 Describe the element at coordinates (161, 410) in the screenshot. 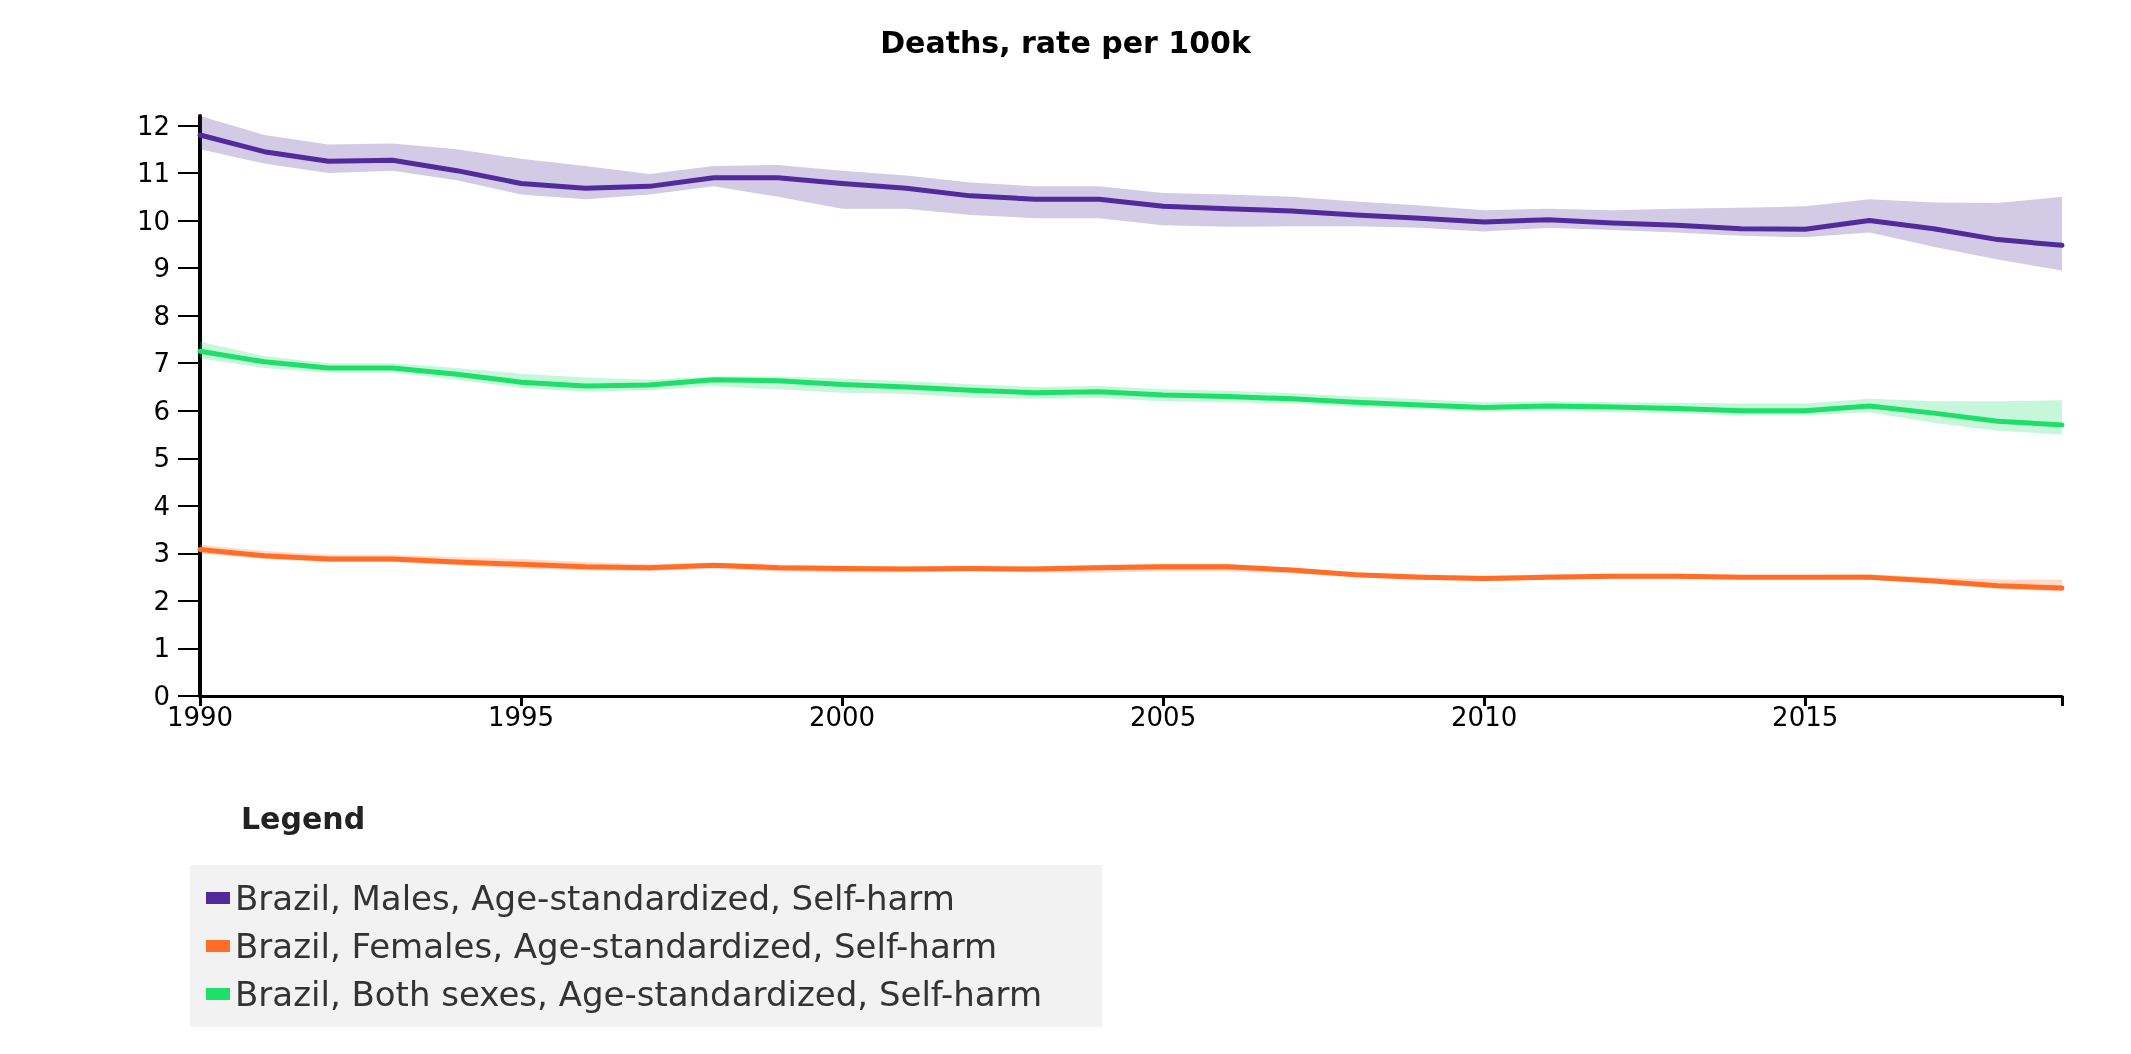

I see `y-tick-label: 6` at that location.